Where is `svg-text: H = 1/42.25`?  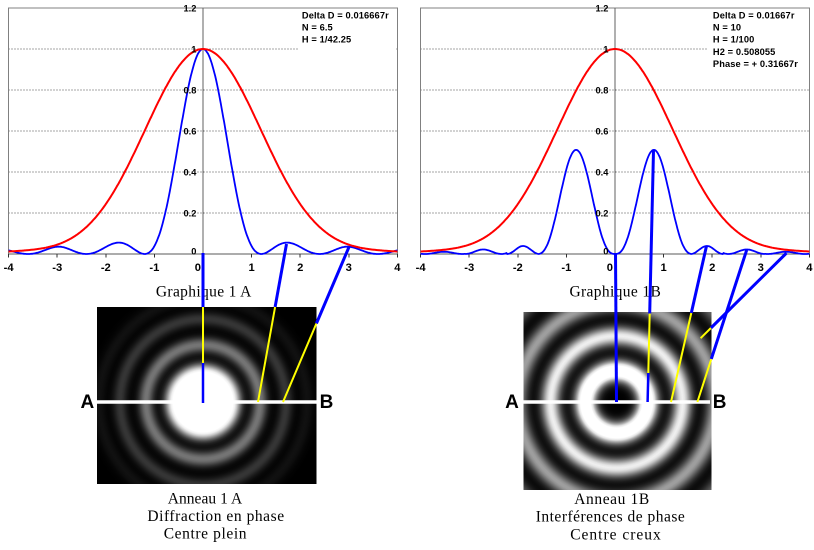 svg-text: H = 1/42.25 is located at coordinates (326, 40).